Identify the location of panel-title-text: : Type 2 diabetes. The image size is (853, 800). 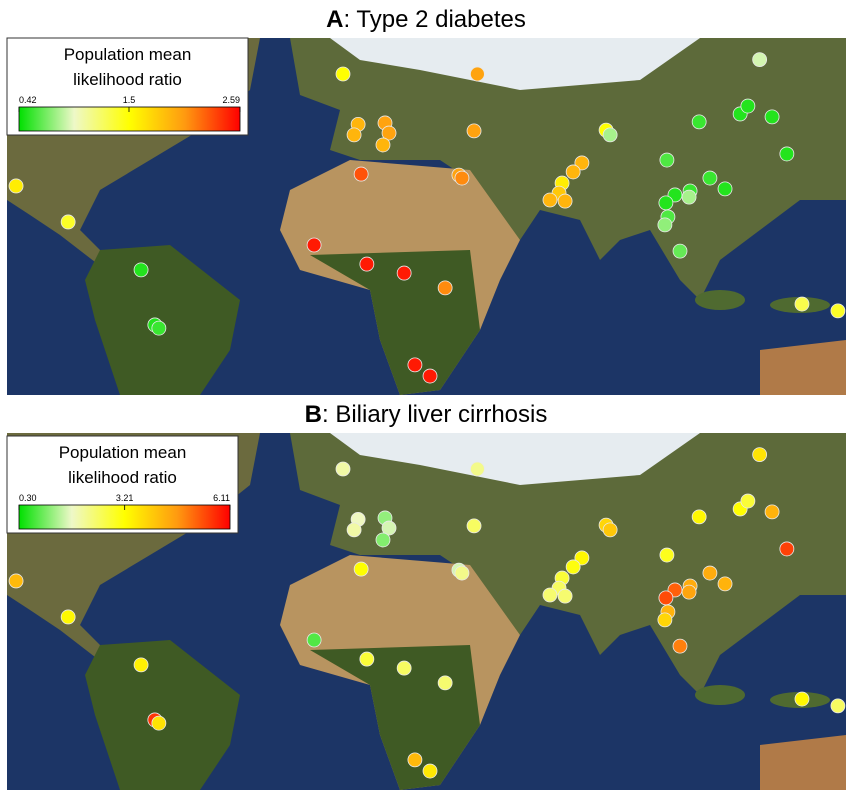
(434, 19).